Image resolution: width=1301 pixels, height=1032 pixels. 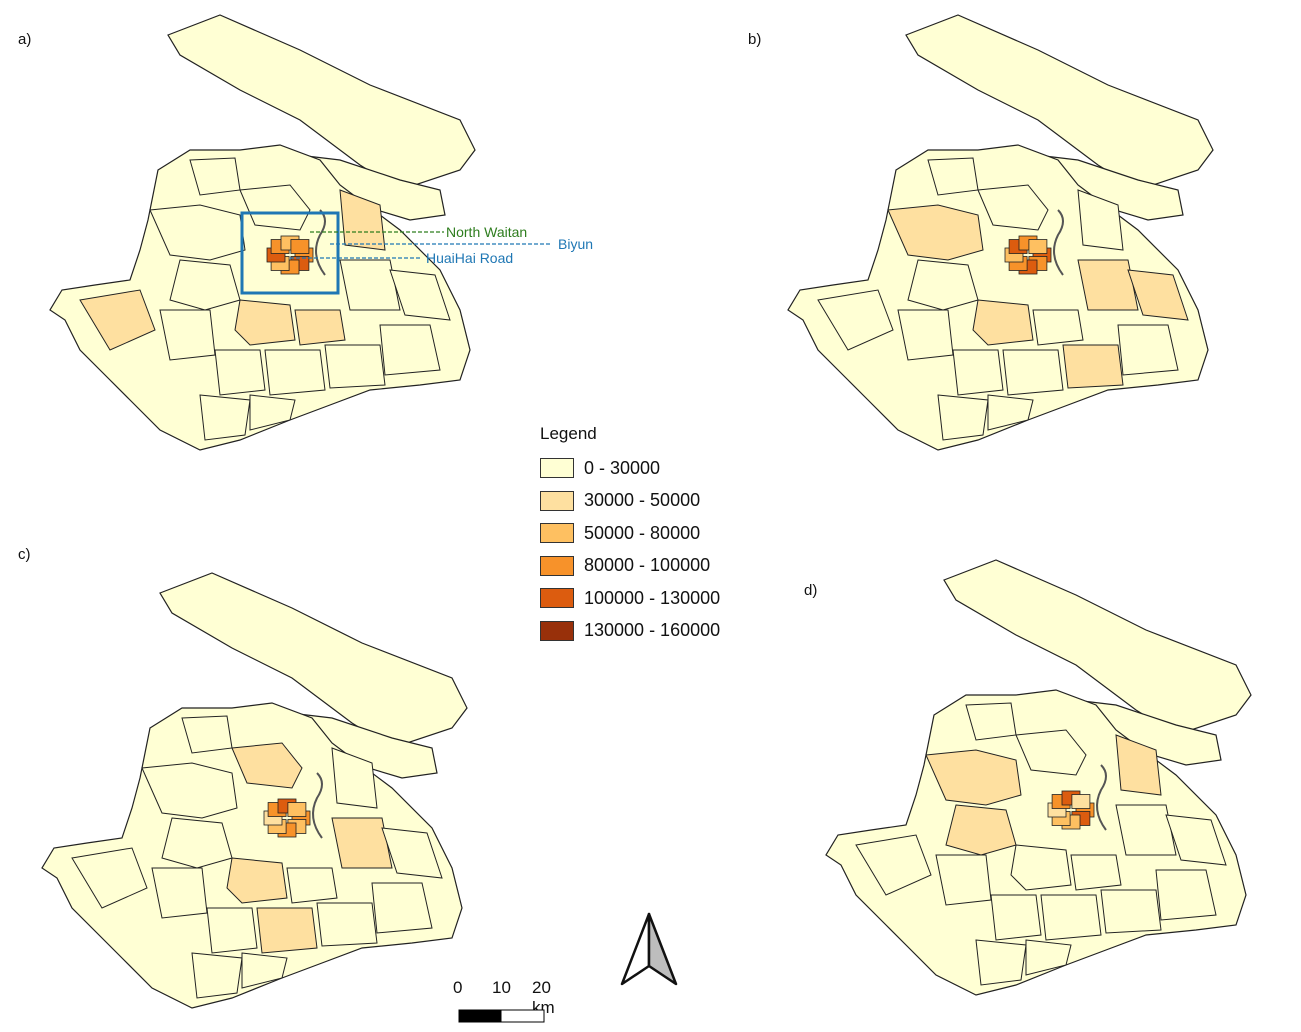 I want to click on legend-label: 50000 - 80000, so click(x=642, y=532).